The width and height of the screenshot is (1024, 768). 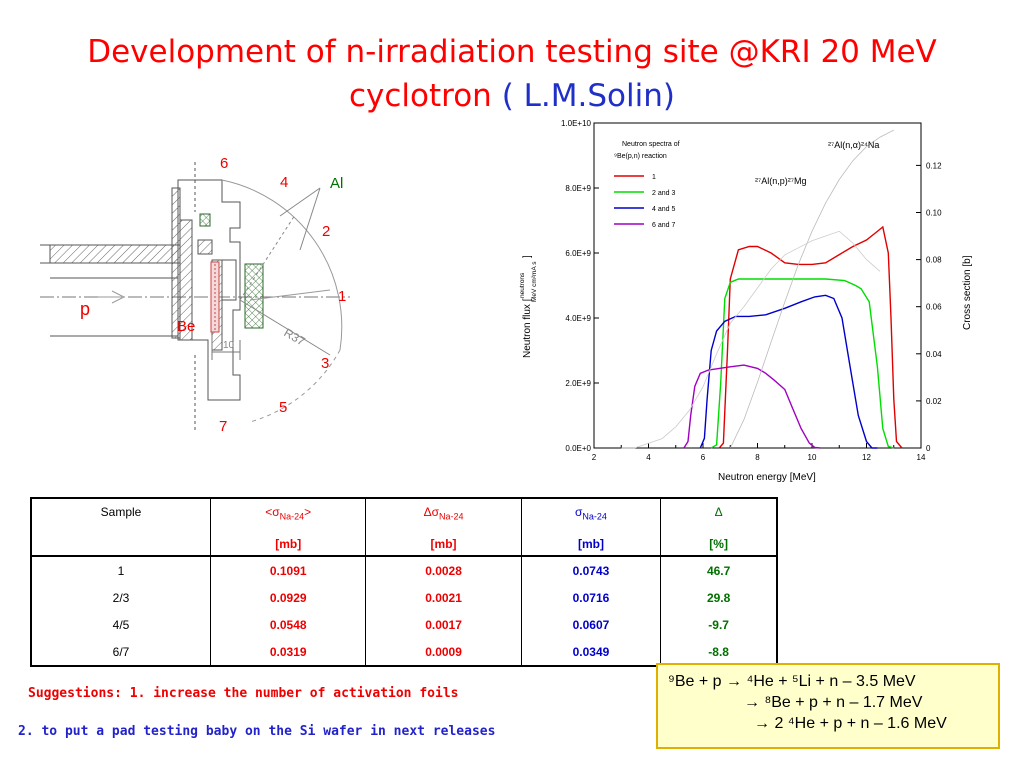 What do you see at coordinates (254, 296) in the screenshot?
I see `al-foil-stack` at bounding box center [254, 296].